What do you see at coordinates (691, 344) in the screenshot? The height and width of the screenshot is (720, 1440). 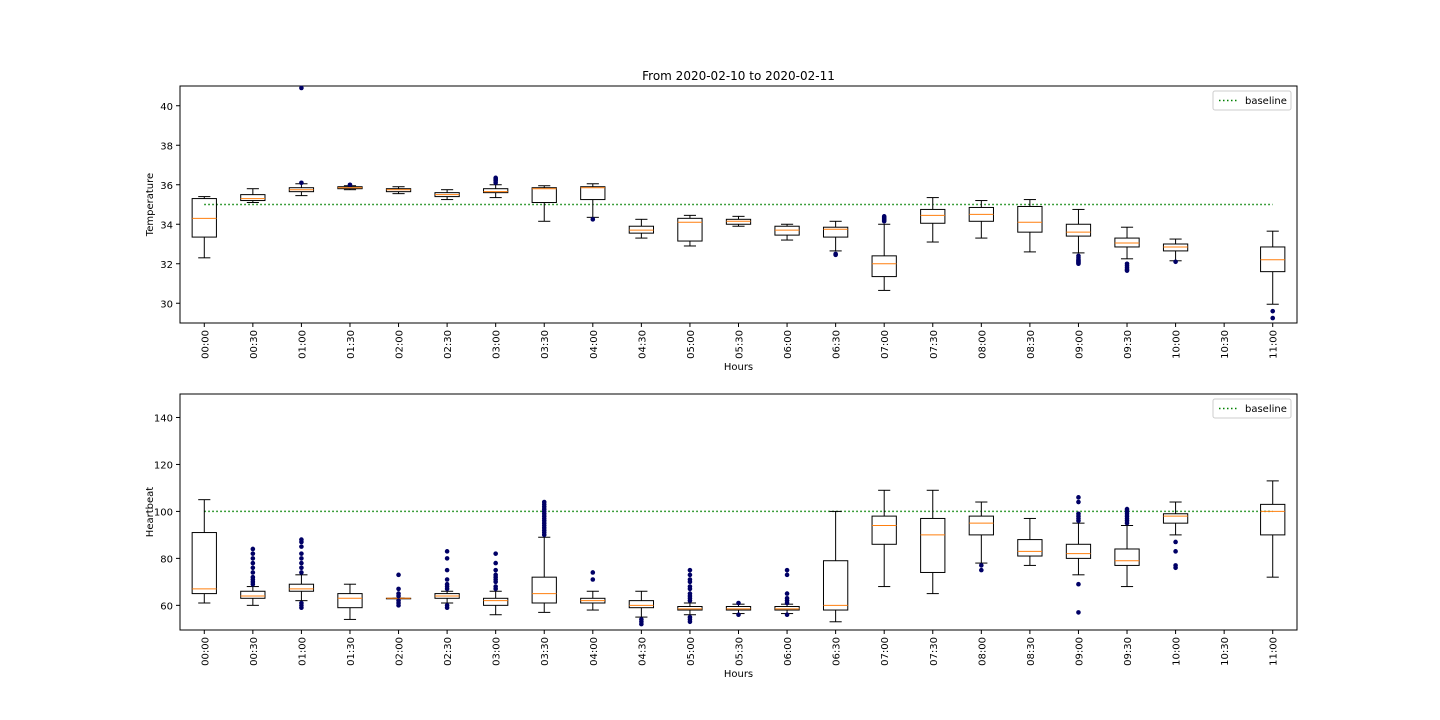 I see `x-tick-label: 05:00` at bounding box center [691, 344].